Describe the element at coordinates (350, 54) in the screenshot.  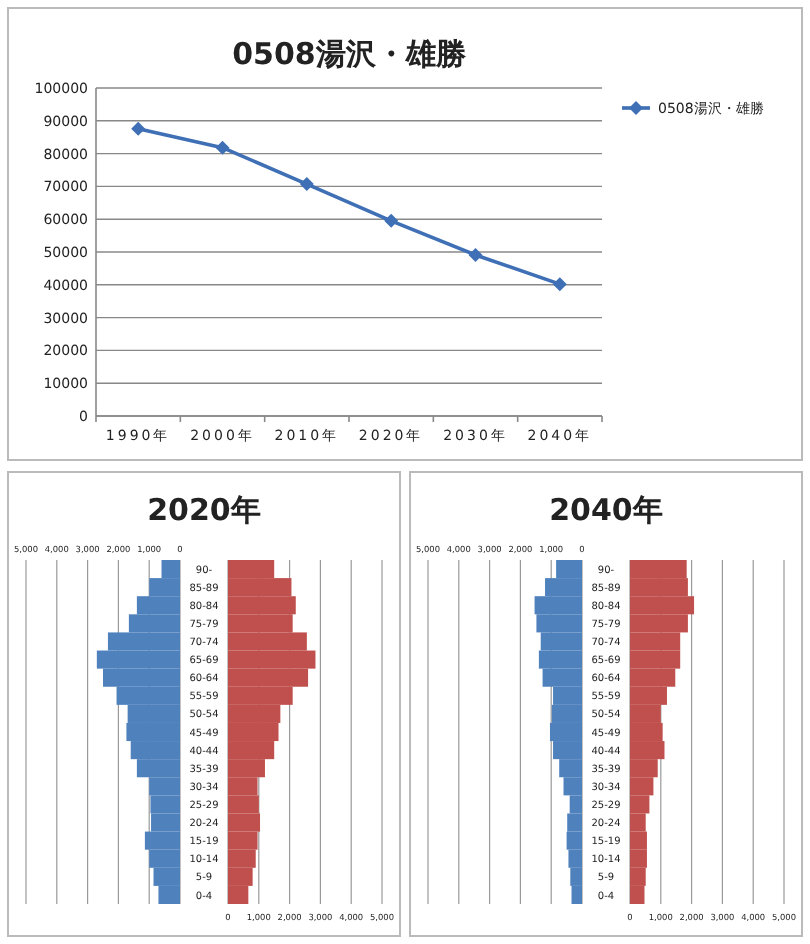
I see `chart-title: 0508湯沢・雄勝` at that location.